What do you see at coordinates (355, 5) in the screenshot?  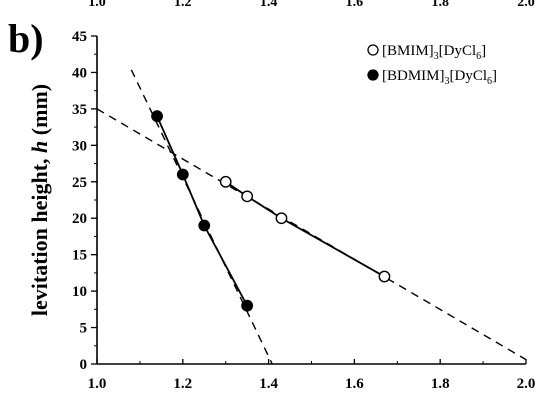 I see `top-strip-label: 1.6` at bounding box center [355, 5].